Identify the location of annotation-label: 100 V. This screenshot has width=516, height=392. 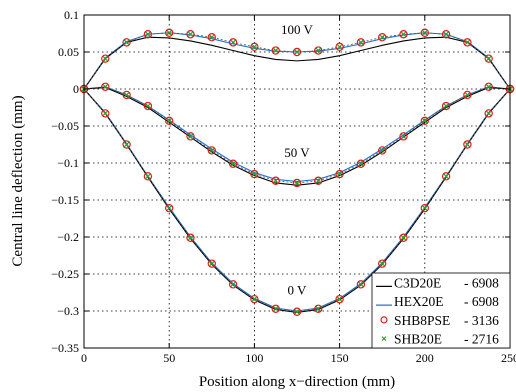
(297, 29).